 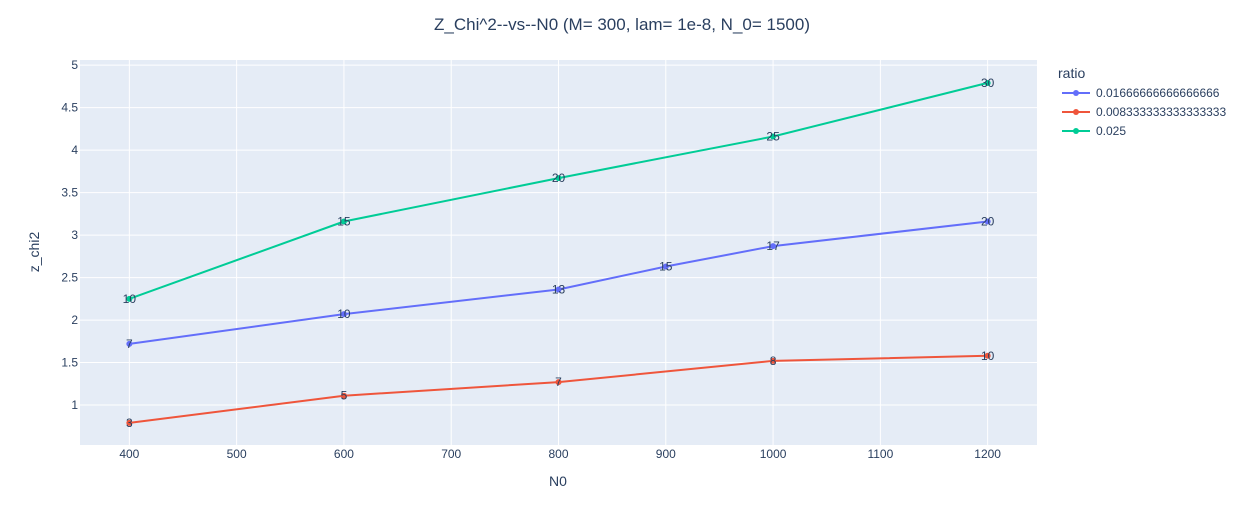 What do you see at coordinates (69, 193) in the screenshot?
I see `y-tick-label: 3.5` at bounding box center [69, 193].